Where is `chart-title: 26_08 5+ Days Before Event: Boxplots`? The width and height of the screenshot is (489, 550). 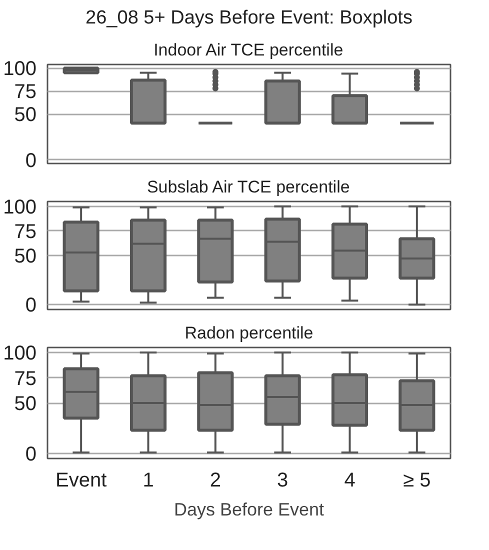
chart-title: 26_08 5+ Days Before Event: Boxplots is located at coordinates (249, 18).